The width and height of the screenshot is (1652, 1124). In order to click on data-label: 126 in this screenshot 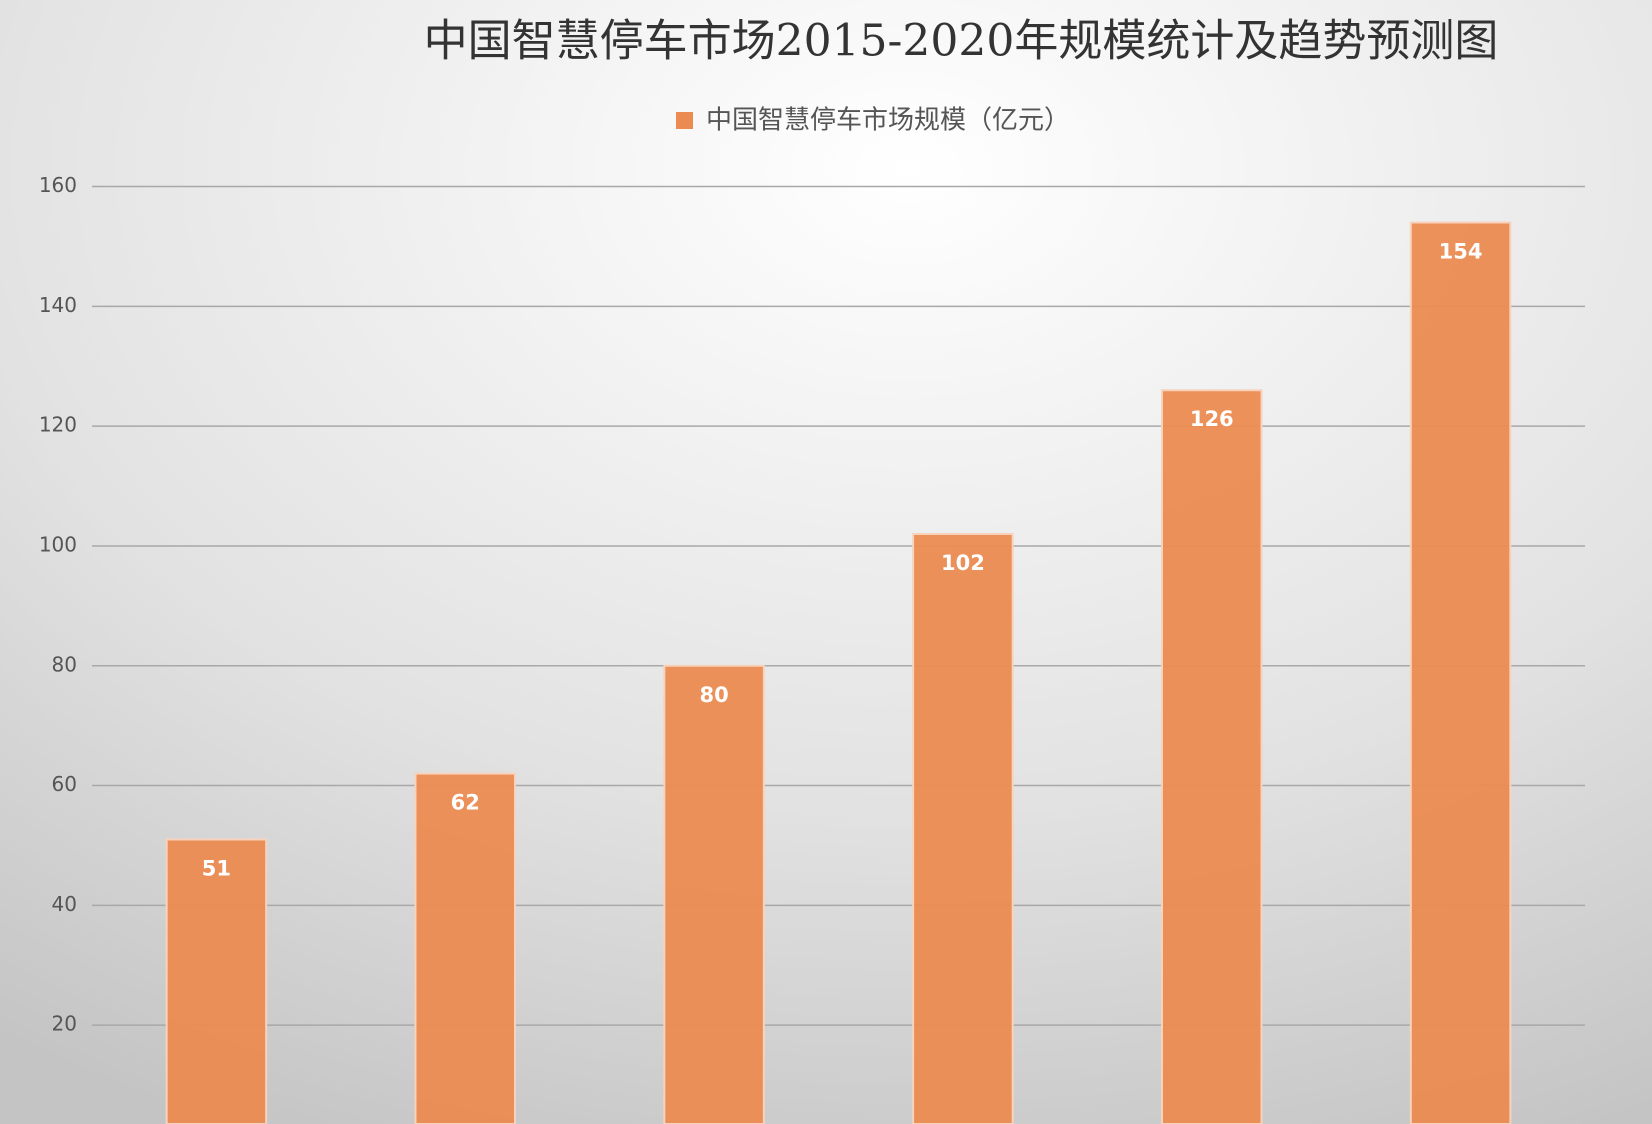, I will do `click(1212, 419)`.